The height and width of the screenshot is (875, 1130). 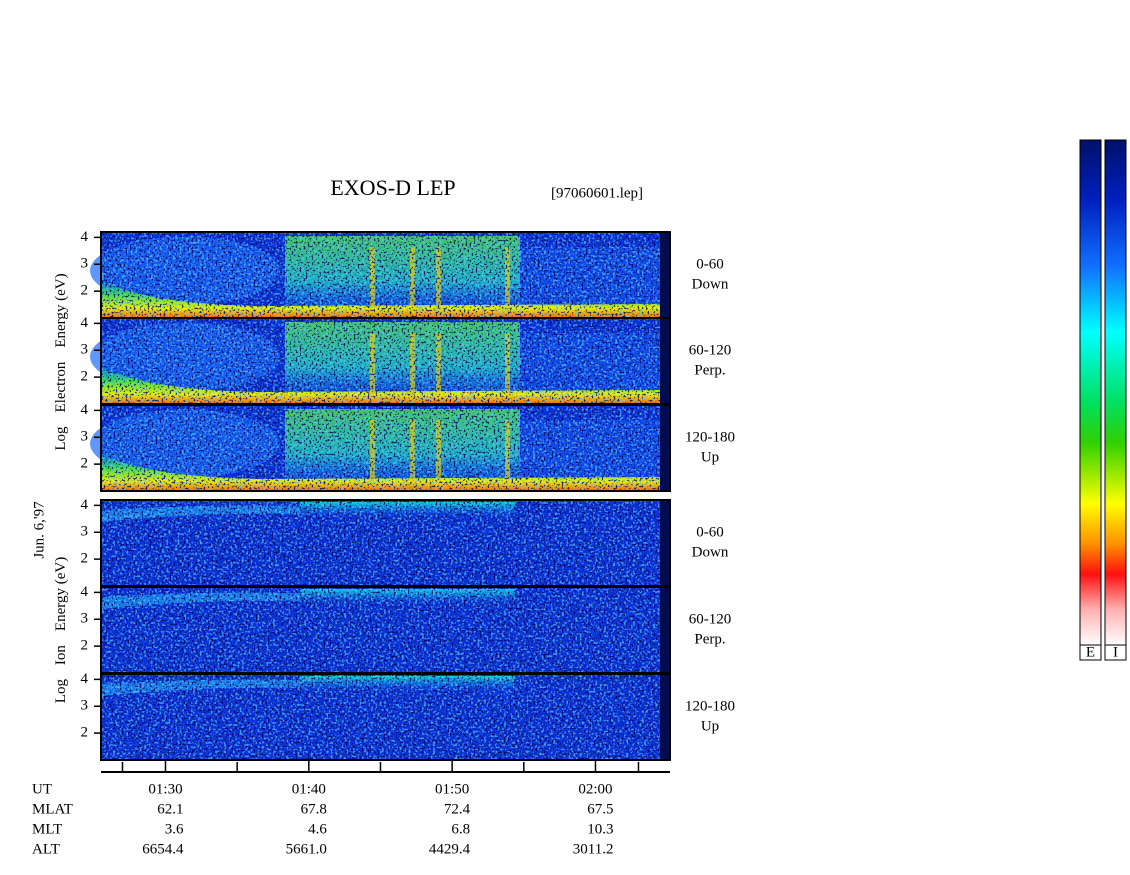 I want to click on colorbar-e, so click(x=1090, y=392).